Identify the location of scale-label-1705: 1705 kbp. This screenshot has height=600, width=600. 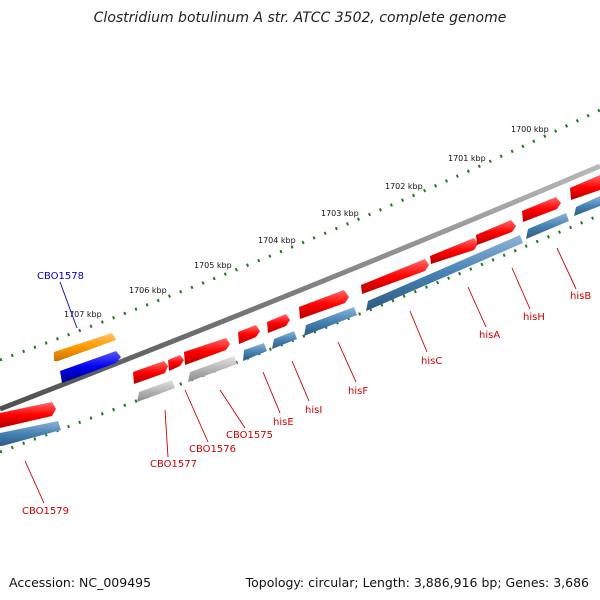
(213, 265).